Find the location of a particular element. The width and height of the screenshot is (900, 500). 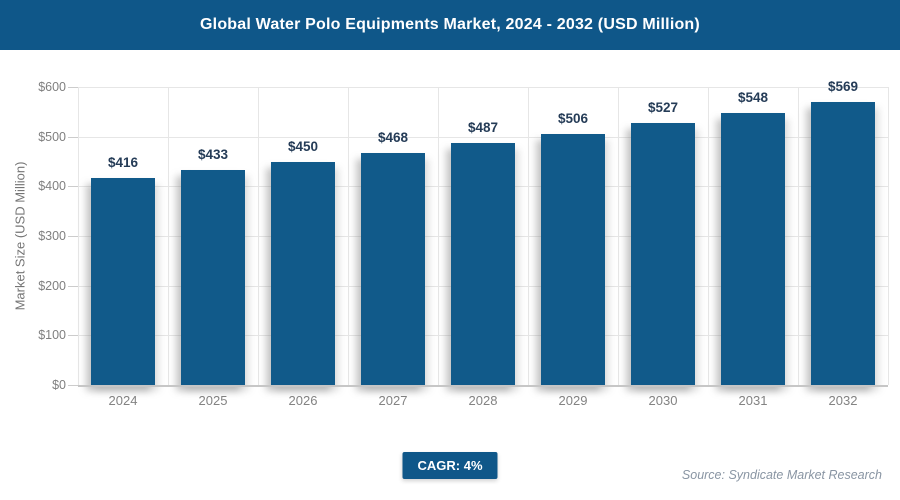

y-axis-label: $500 is located at coordinates (52, 136).